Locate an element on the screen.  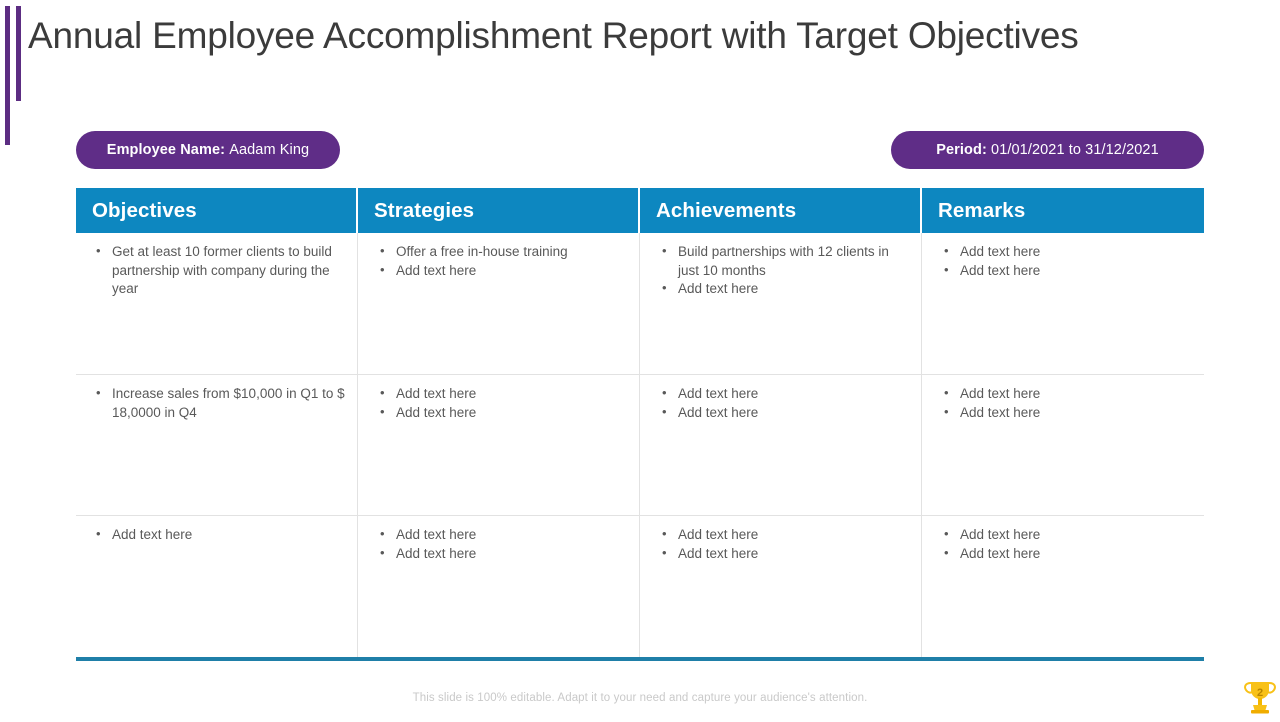
bullet-list: Add text here is located at coordinates (218, 535).